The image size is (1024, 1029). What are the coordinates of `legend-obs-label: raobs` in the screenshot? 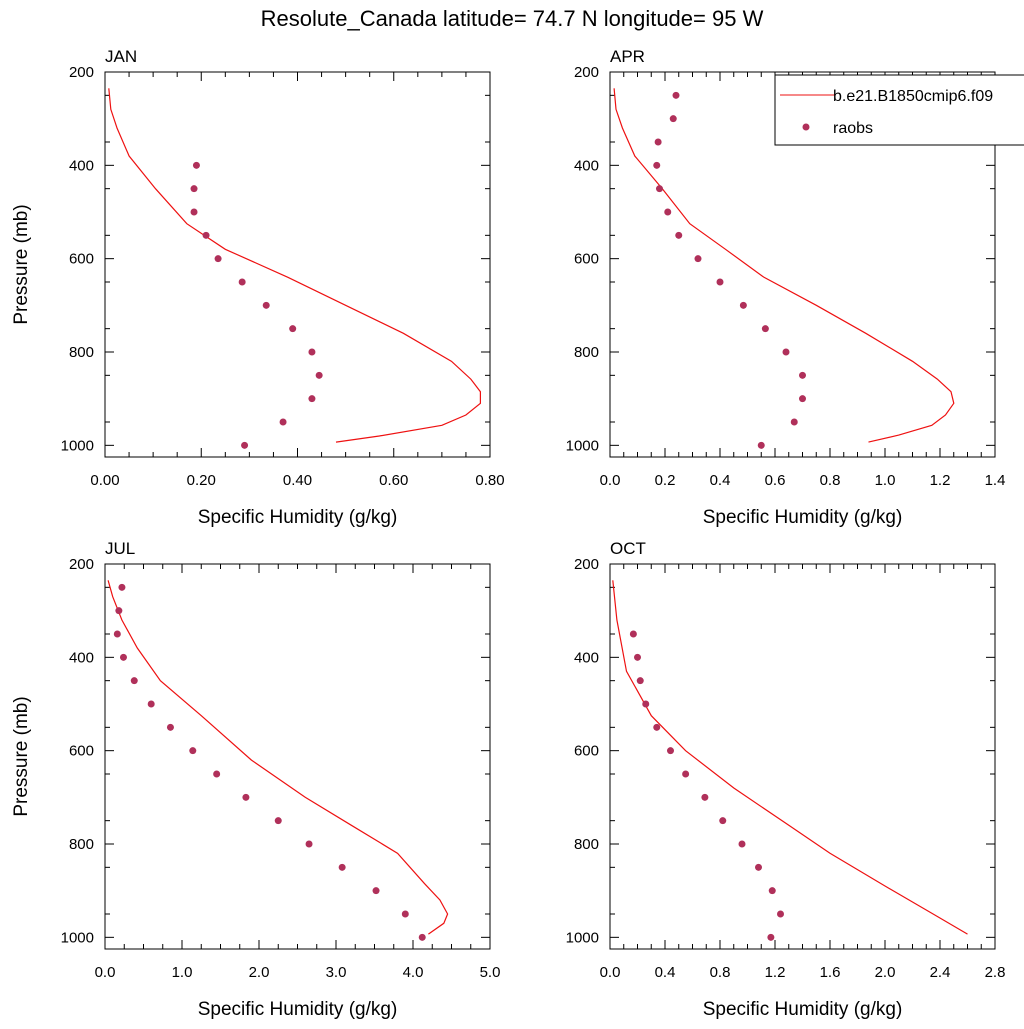 It's located at (853, 128).